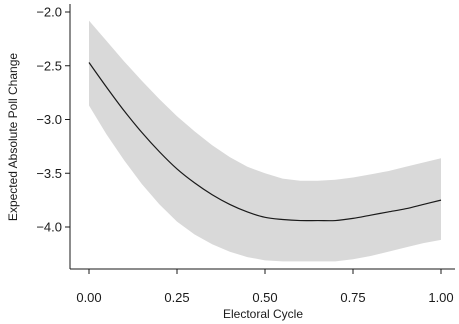 This screenshot has height=324, width=459. What do you see at coordinates (176, 297) in the screenshot?
I see `x-tick-label: 0.25` at bounding box center [176, 297].